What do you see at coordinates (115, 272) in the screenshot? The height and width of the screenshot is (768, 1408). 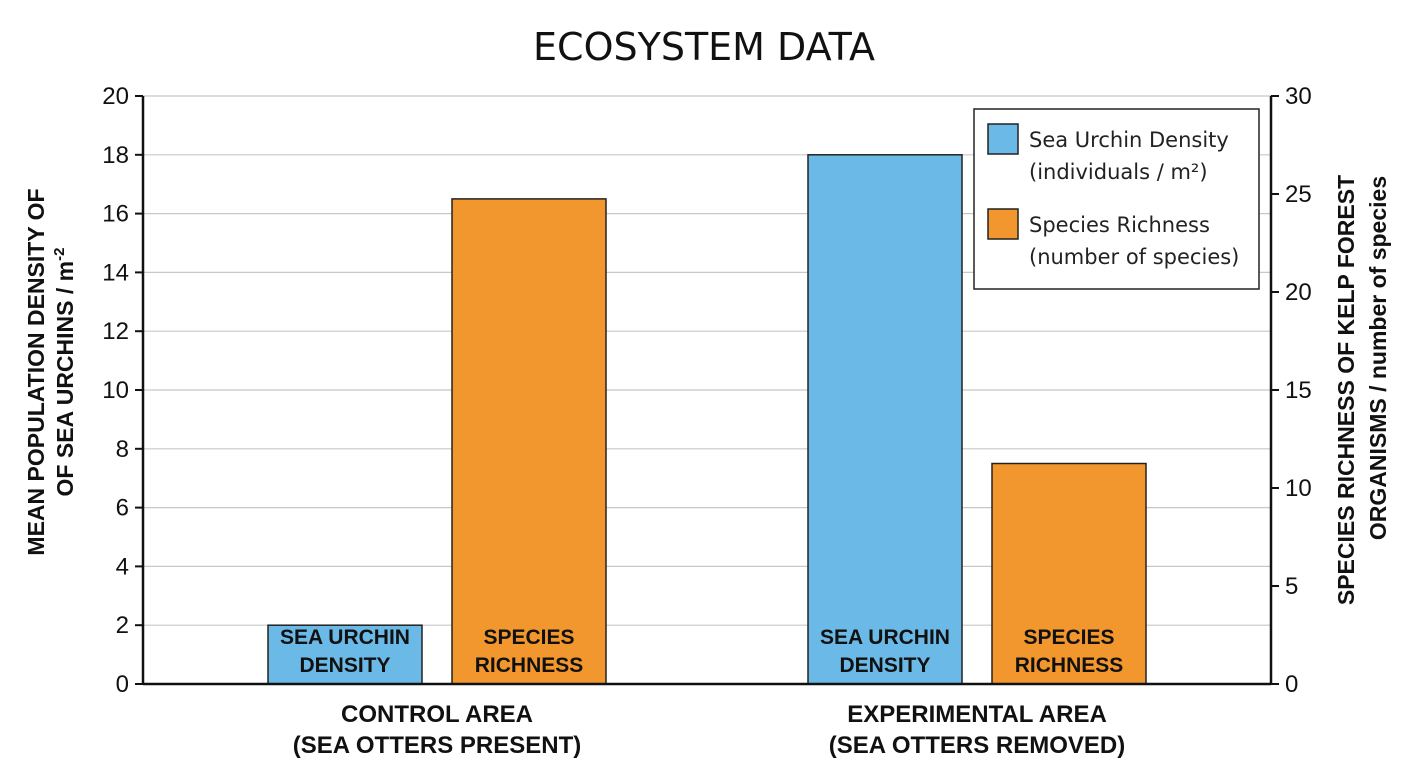 I see `left-tick-label: 14` at bounding box center [115, 272].